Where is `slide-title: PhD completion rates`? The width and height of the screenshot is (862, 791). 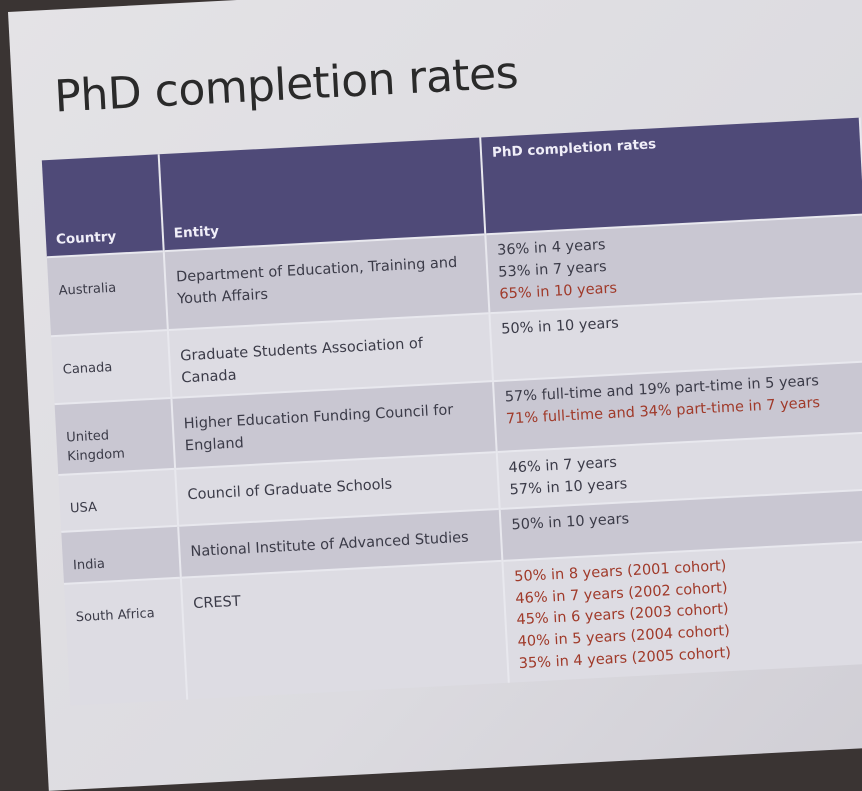
slide-title: PhD completion rates is located at coordinates (286, 85).